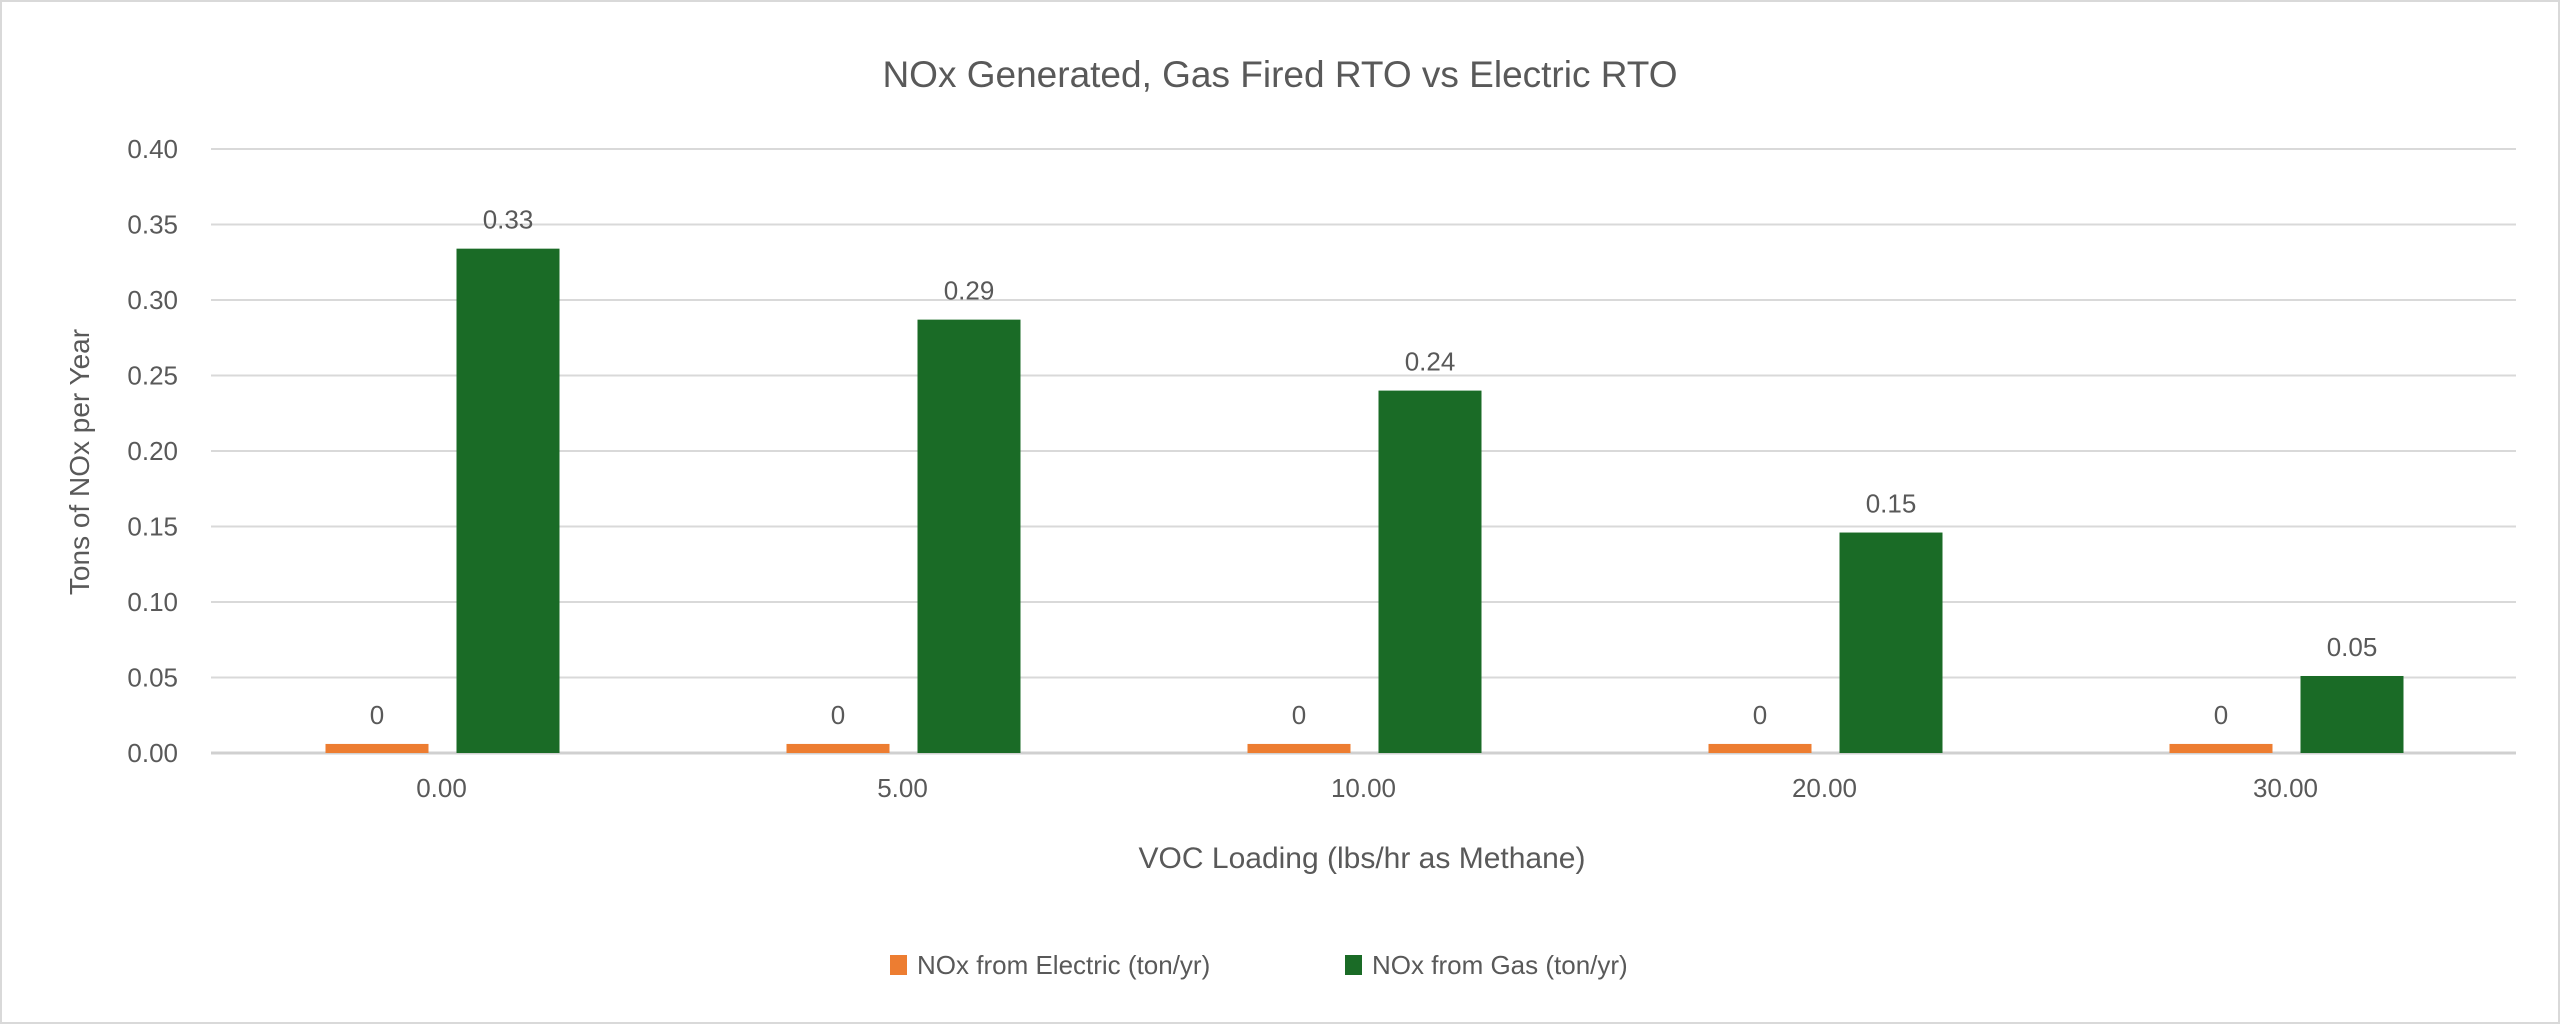  What do you see at coordinates (152, 225) in the screenshot?
I see `y-tick-label: 0.35` at bounding box center [152, 225].